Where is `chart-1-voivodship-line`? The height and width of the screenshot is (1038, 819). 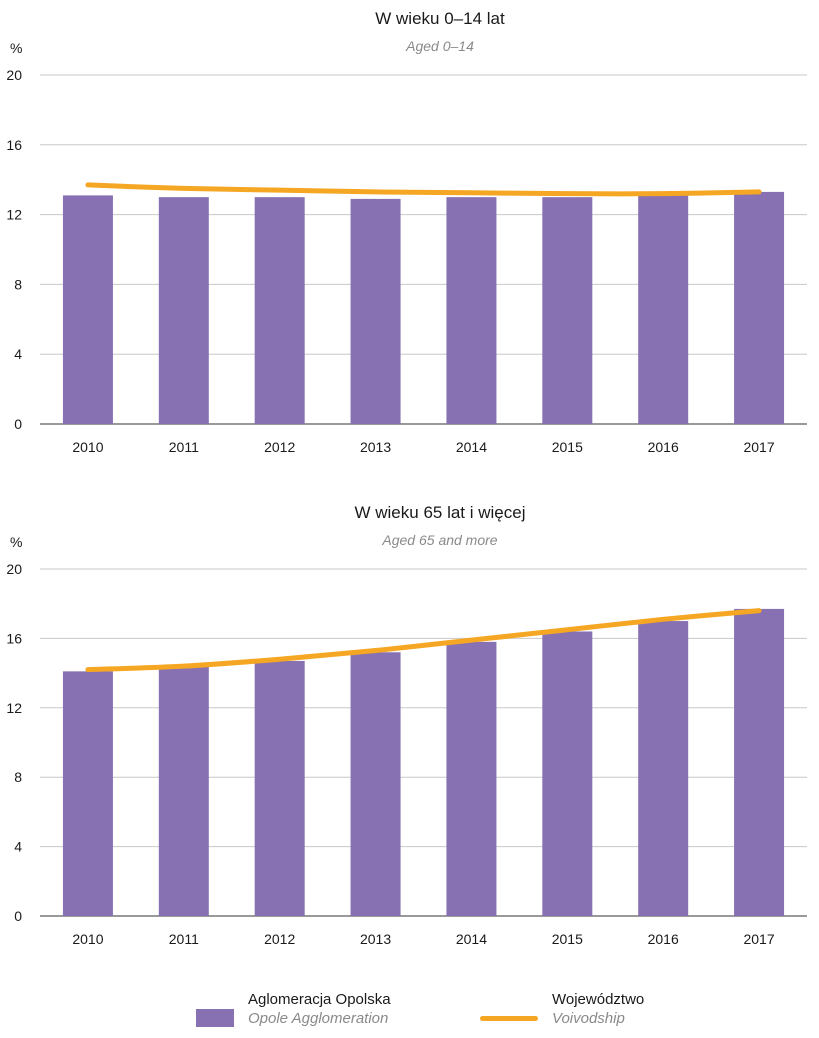
chart-1-voivodship-line is located at coordinates (423, 189).